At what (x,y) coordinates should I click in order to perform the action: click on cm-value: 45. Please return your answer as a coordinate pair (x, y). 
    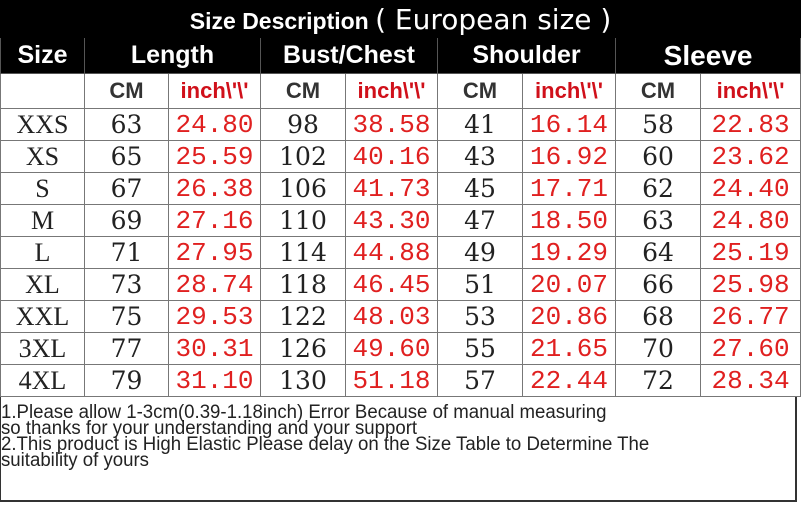
    Looking at the image, I should click on (480, 188).